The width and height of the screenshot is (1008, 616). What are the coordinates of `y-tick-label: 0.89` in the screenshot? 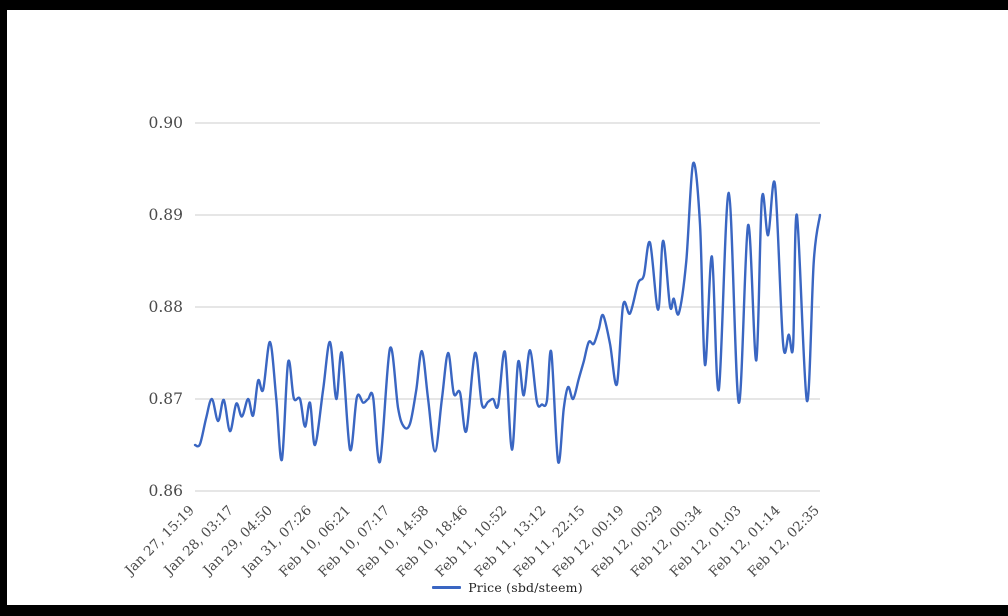 It's located at (165, 215).